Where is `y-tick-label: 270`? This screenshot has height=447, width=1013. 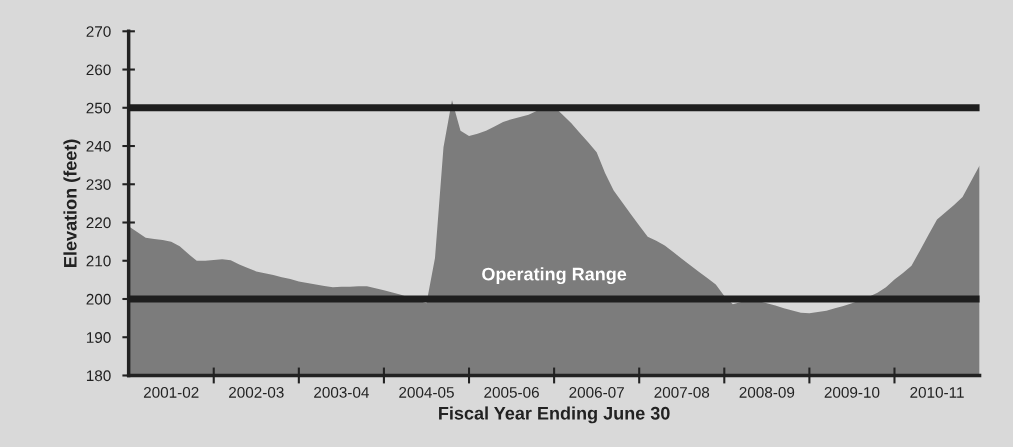
y-tick-label: 270 is located at coordinates (98, 31).